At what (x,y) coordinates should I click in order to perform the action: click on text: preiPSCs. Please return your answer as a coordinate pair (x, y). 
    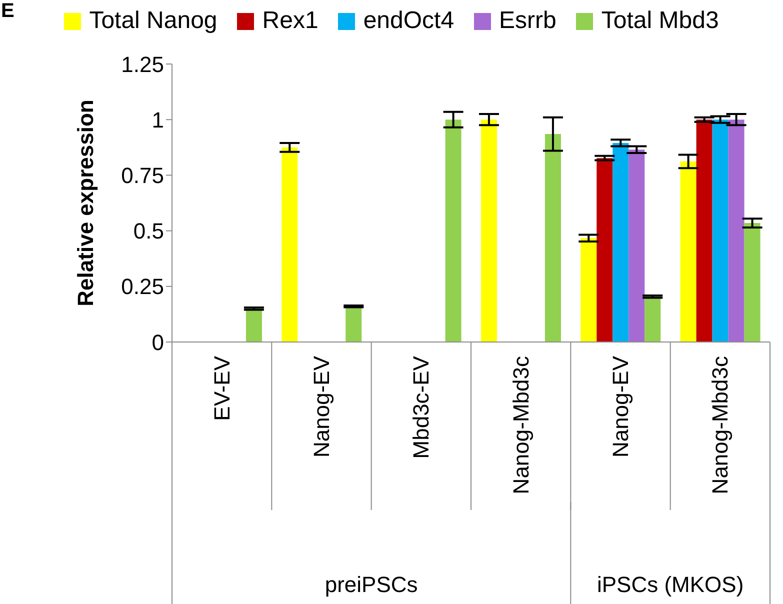
    Looking at the image, I should click on (371, 584).